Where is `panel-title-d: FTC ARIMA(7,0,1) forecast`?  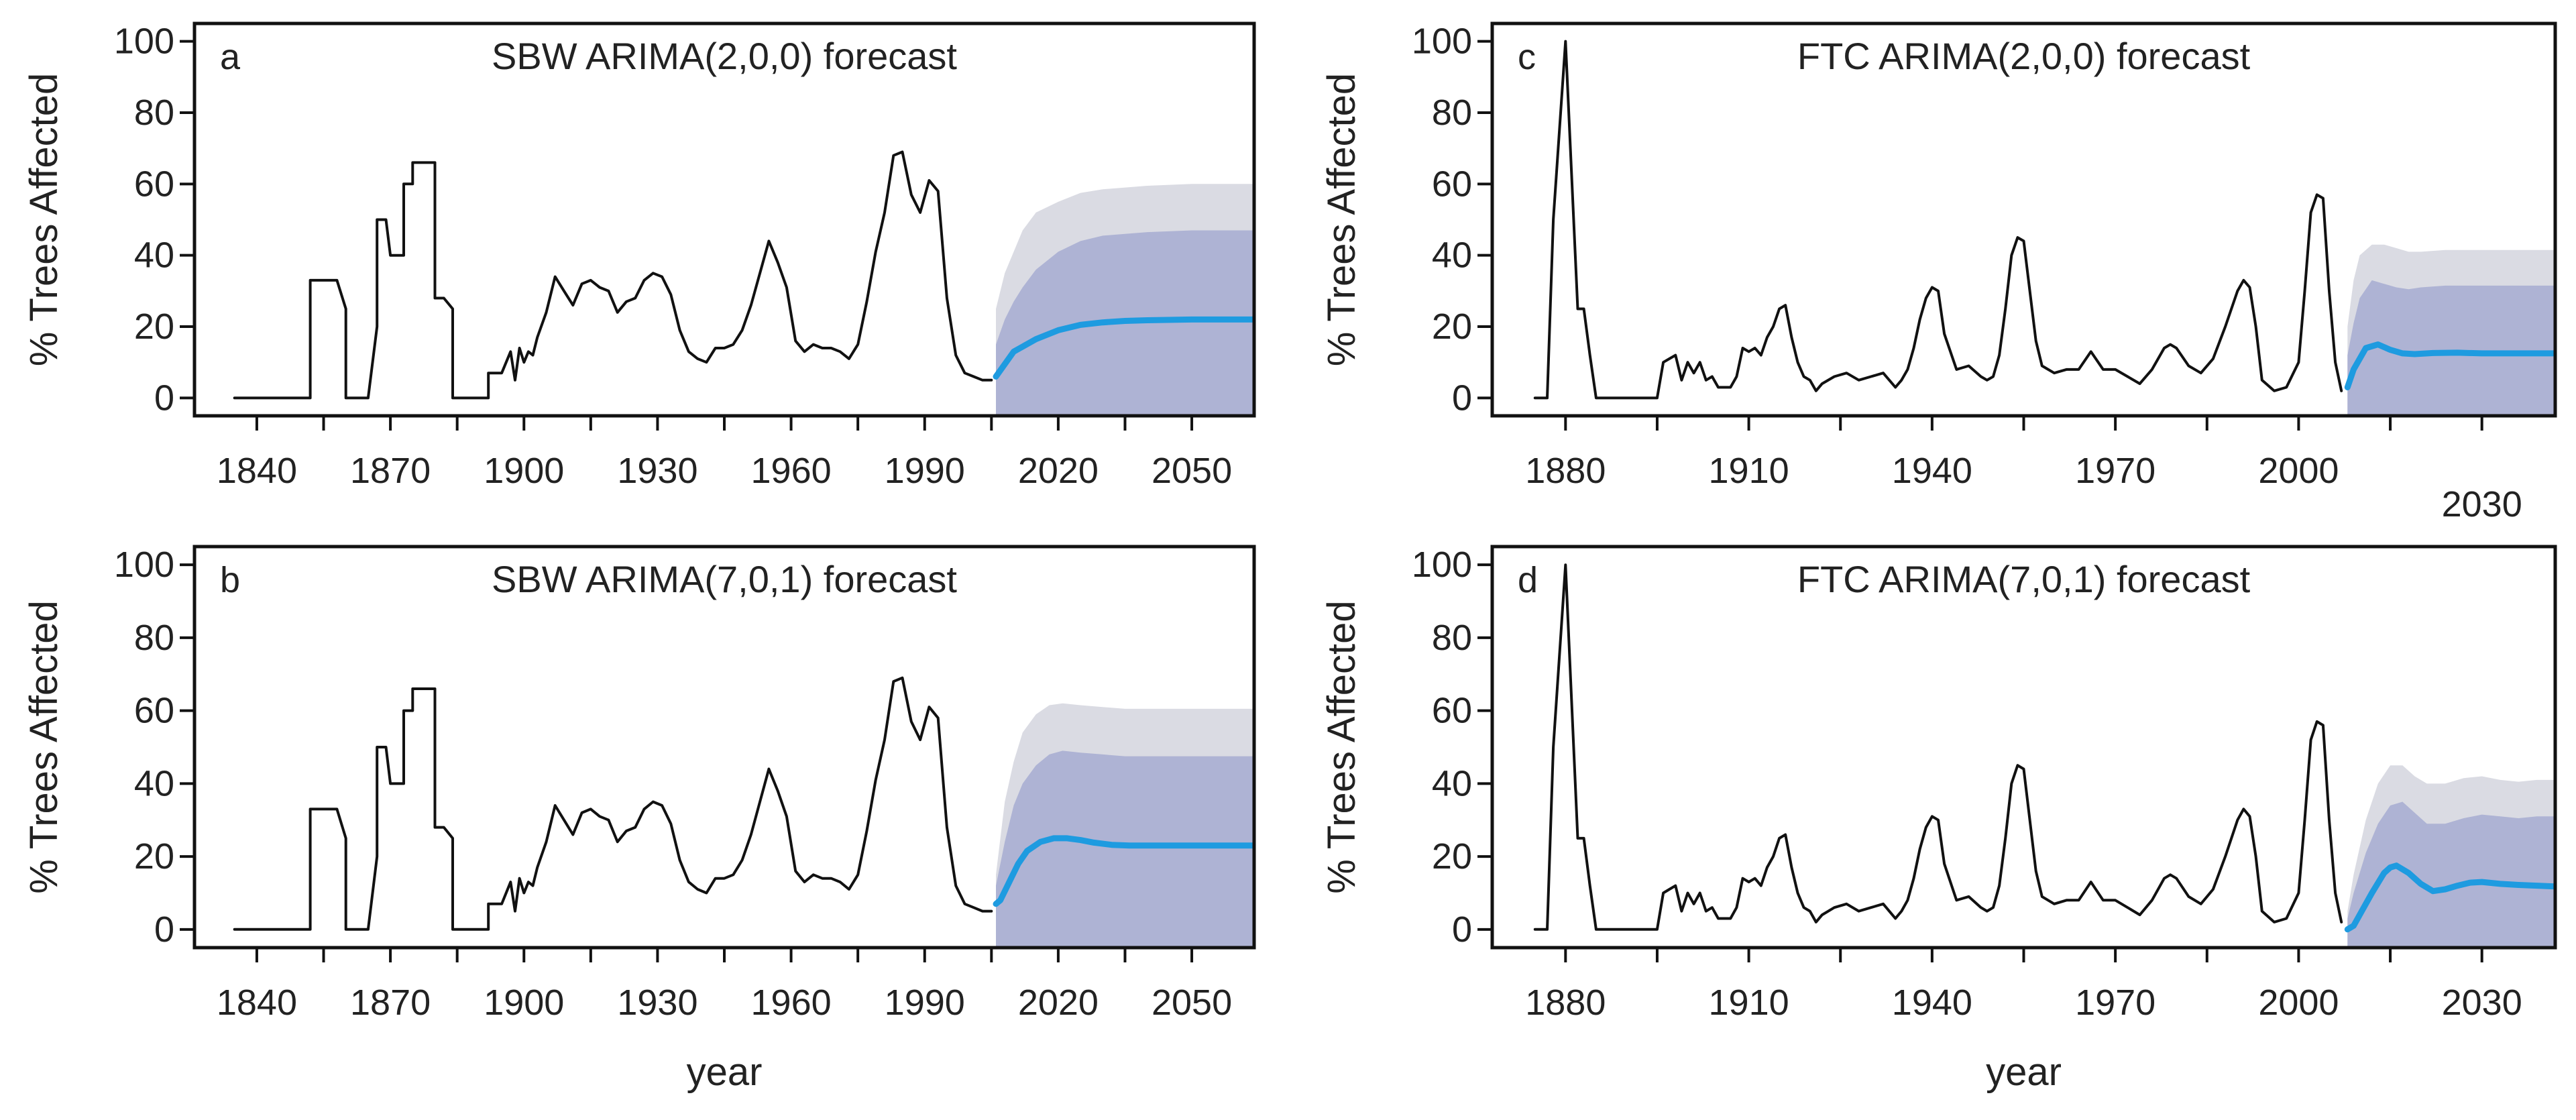 panel-title-d: FTC ARIMA(7,0,1) forecast is located at coordinates (2024, 579).